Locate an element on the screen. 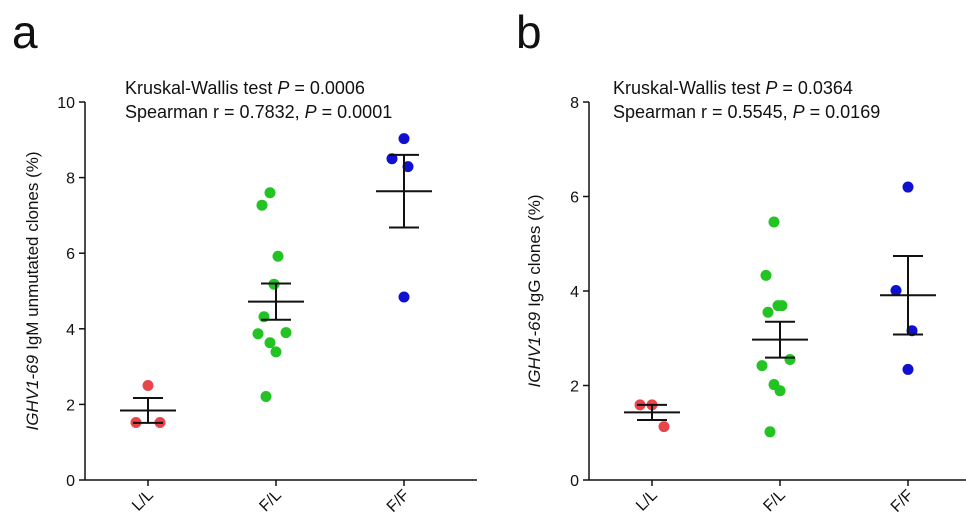 This screenshot has width=966, height=524. y-axis-label: IGHV1-69 IgG clones (%) is located at coordinates (534, 290).